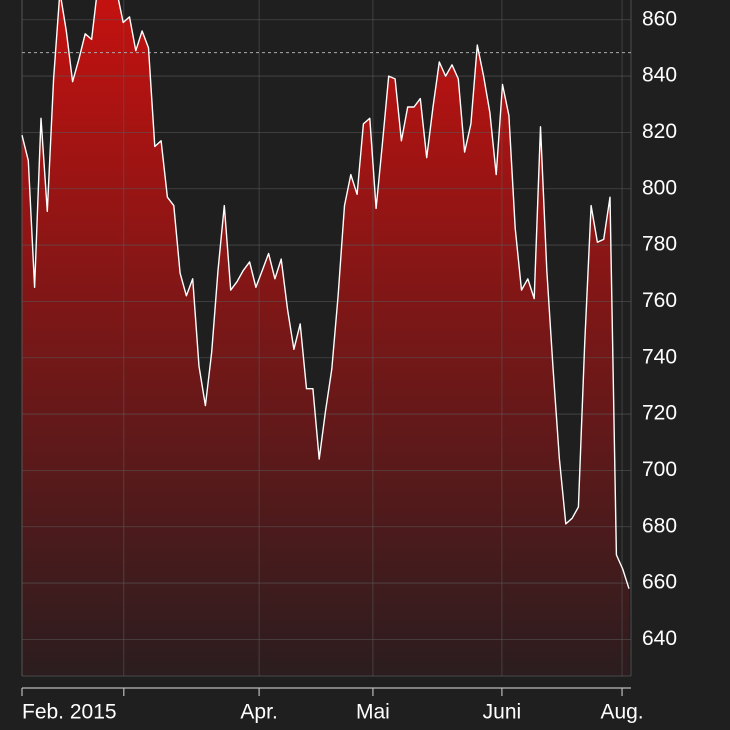  What do you see at coordinates (659, 18) in the screenshot?
I see `y-tick-label: 860` at bounding box center [659, 18].